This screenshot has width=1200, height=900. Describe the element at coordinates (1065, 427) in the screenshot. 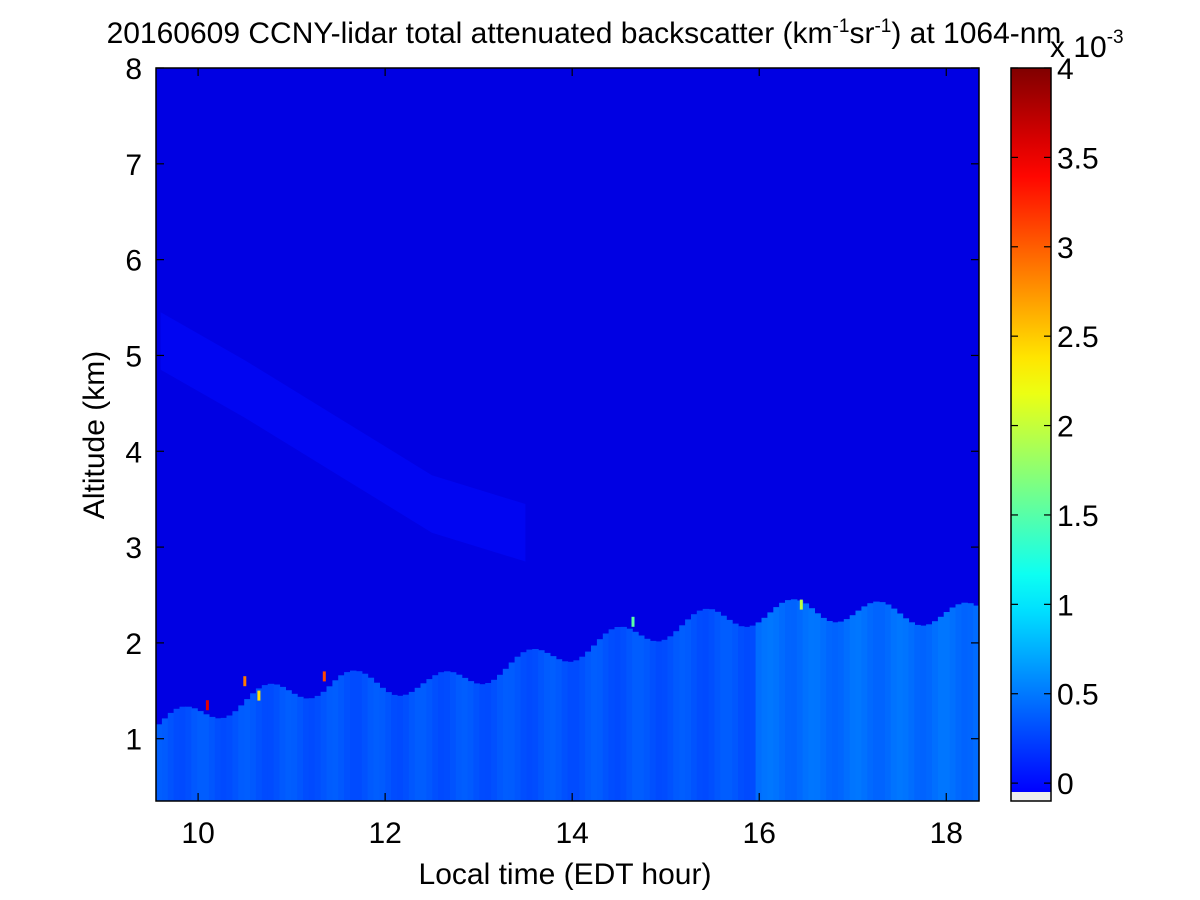

I see `colorbar-tick-label: 2` at that location.